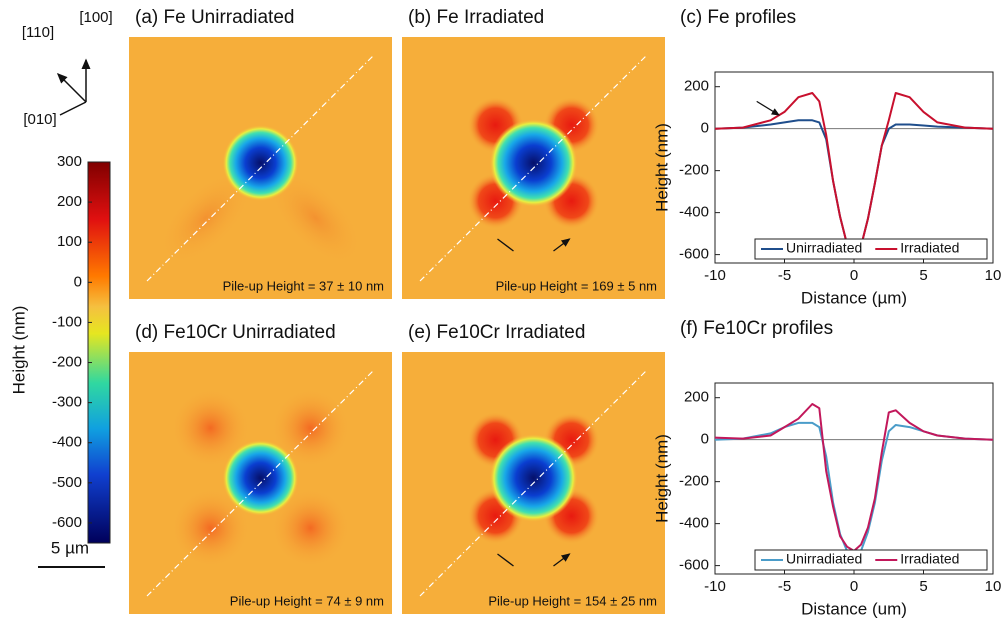 This screenshot has width=1007, height=622. What do you see at coordinates (73, 87) in the screenshot?
I see `orientation-glyph` at bounding box center [73, 87].